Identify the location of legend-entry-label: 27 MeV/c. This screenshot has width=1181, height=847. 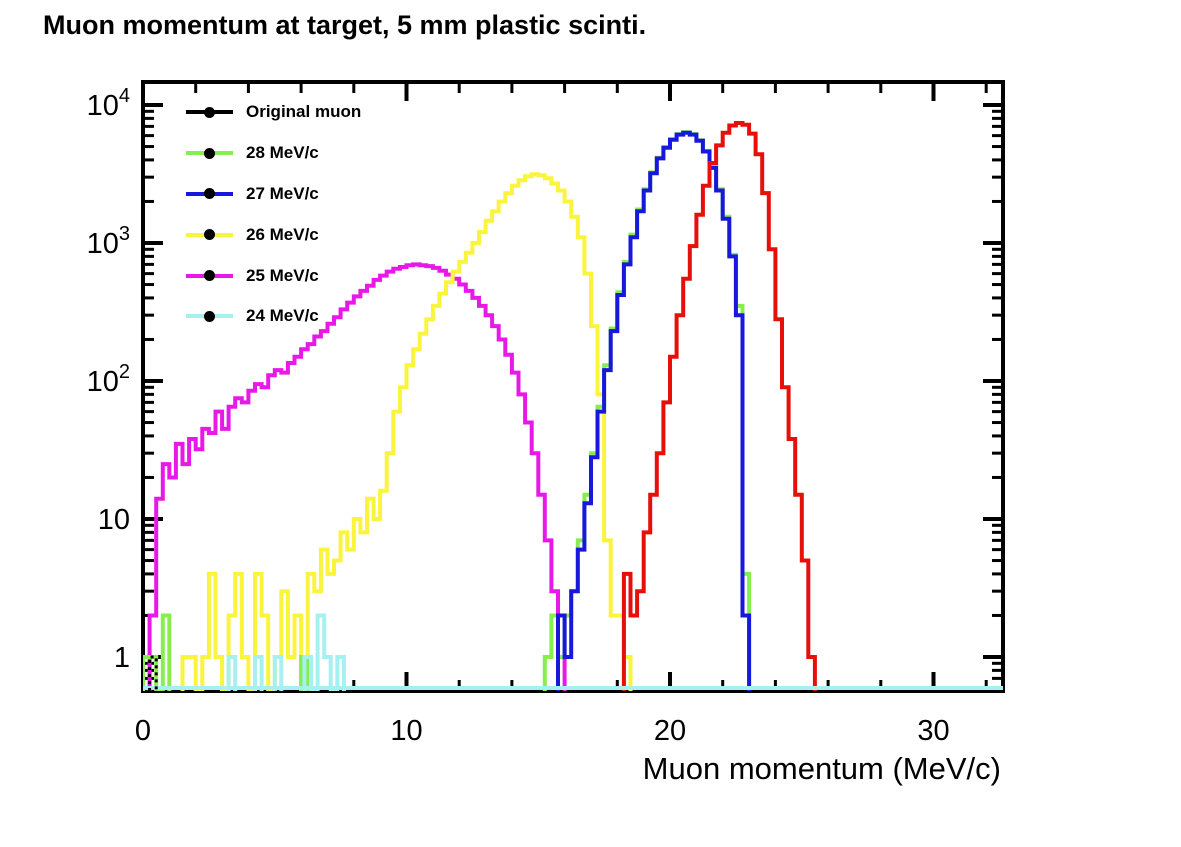
(282, 193).